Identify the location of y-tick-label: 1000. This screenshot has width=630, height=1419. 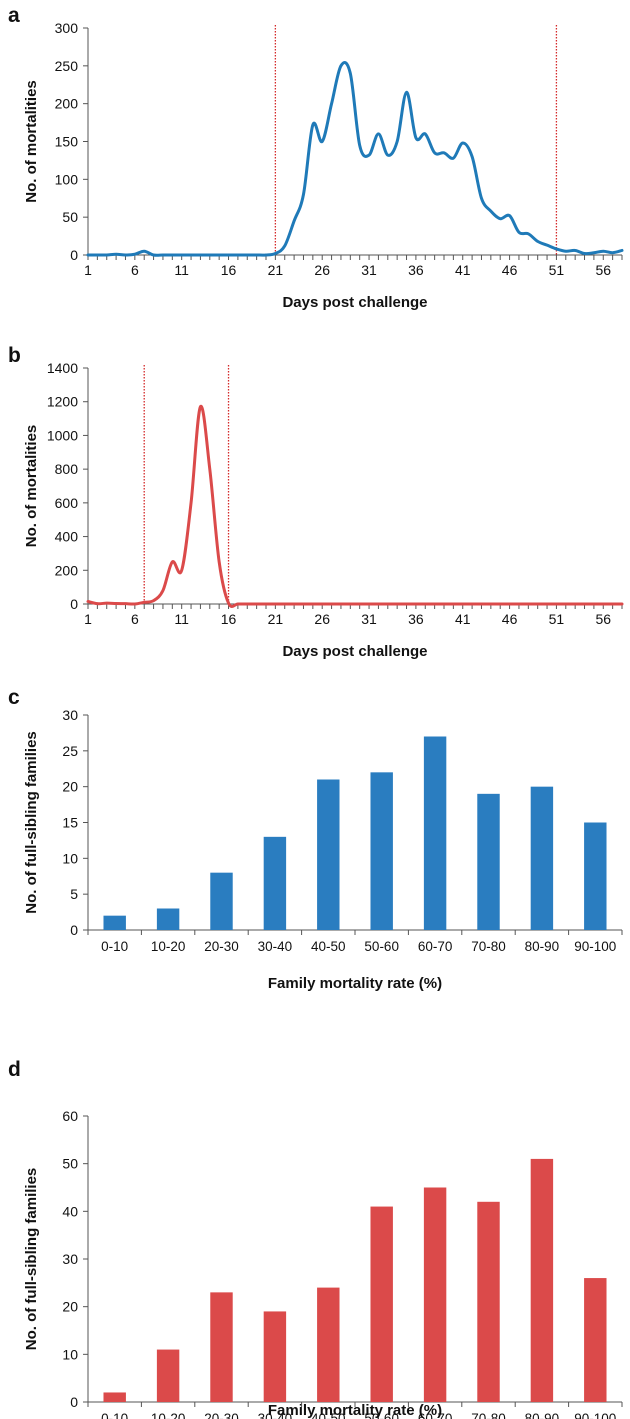
(62, 435).